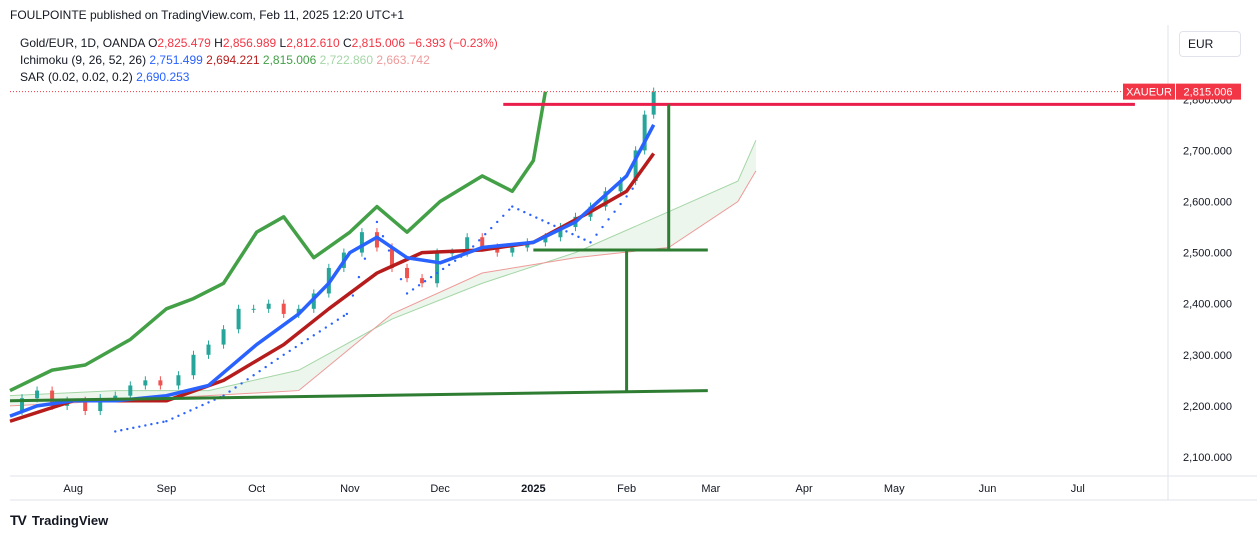 The image size is (1257, 537). Describe the element at coordinates (347, 43) in the screenshot. I see `close-label: C` at that location.